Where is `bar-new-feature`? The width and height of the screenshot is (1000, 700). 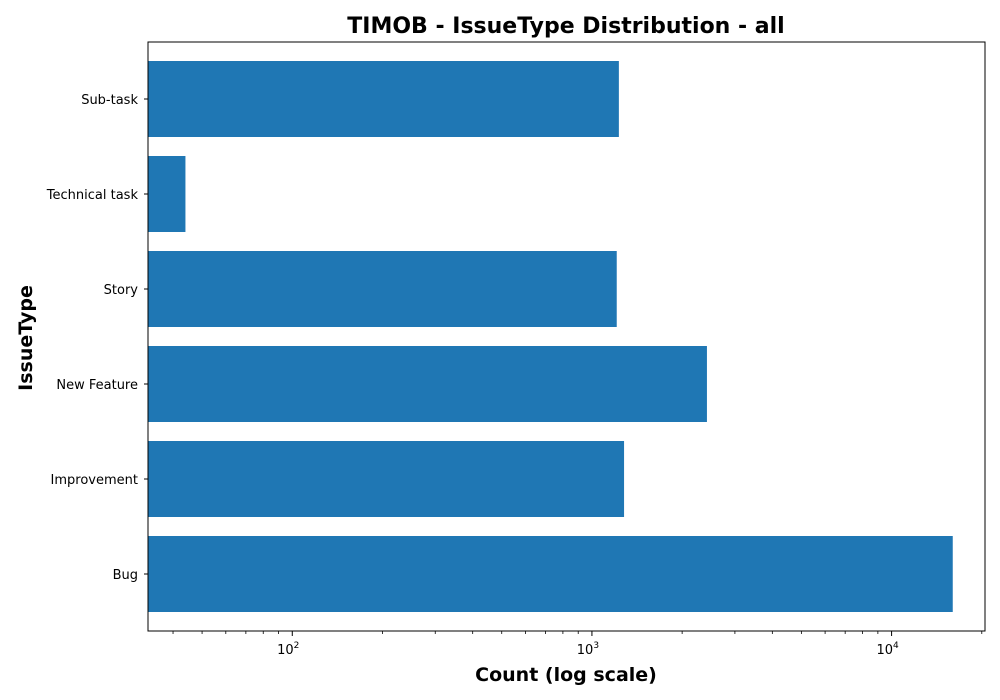 bar-new-feature is located at coordinates (427, 384).